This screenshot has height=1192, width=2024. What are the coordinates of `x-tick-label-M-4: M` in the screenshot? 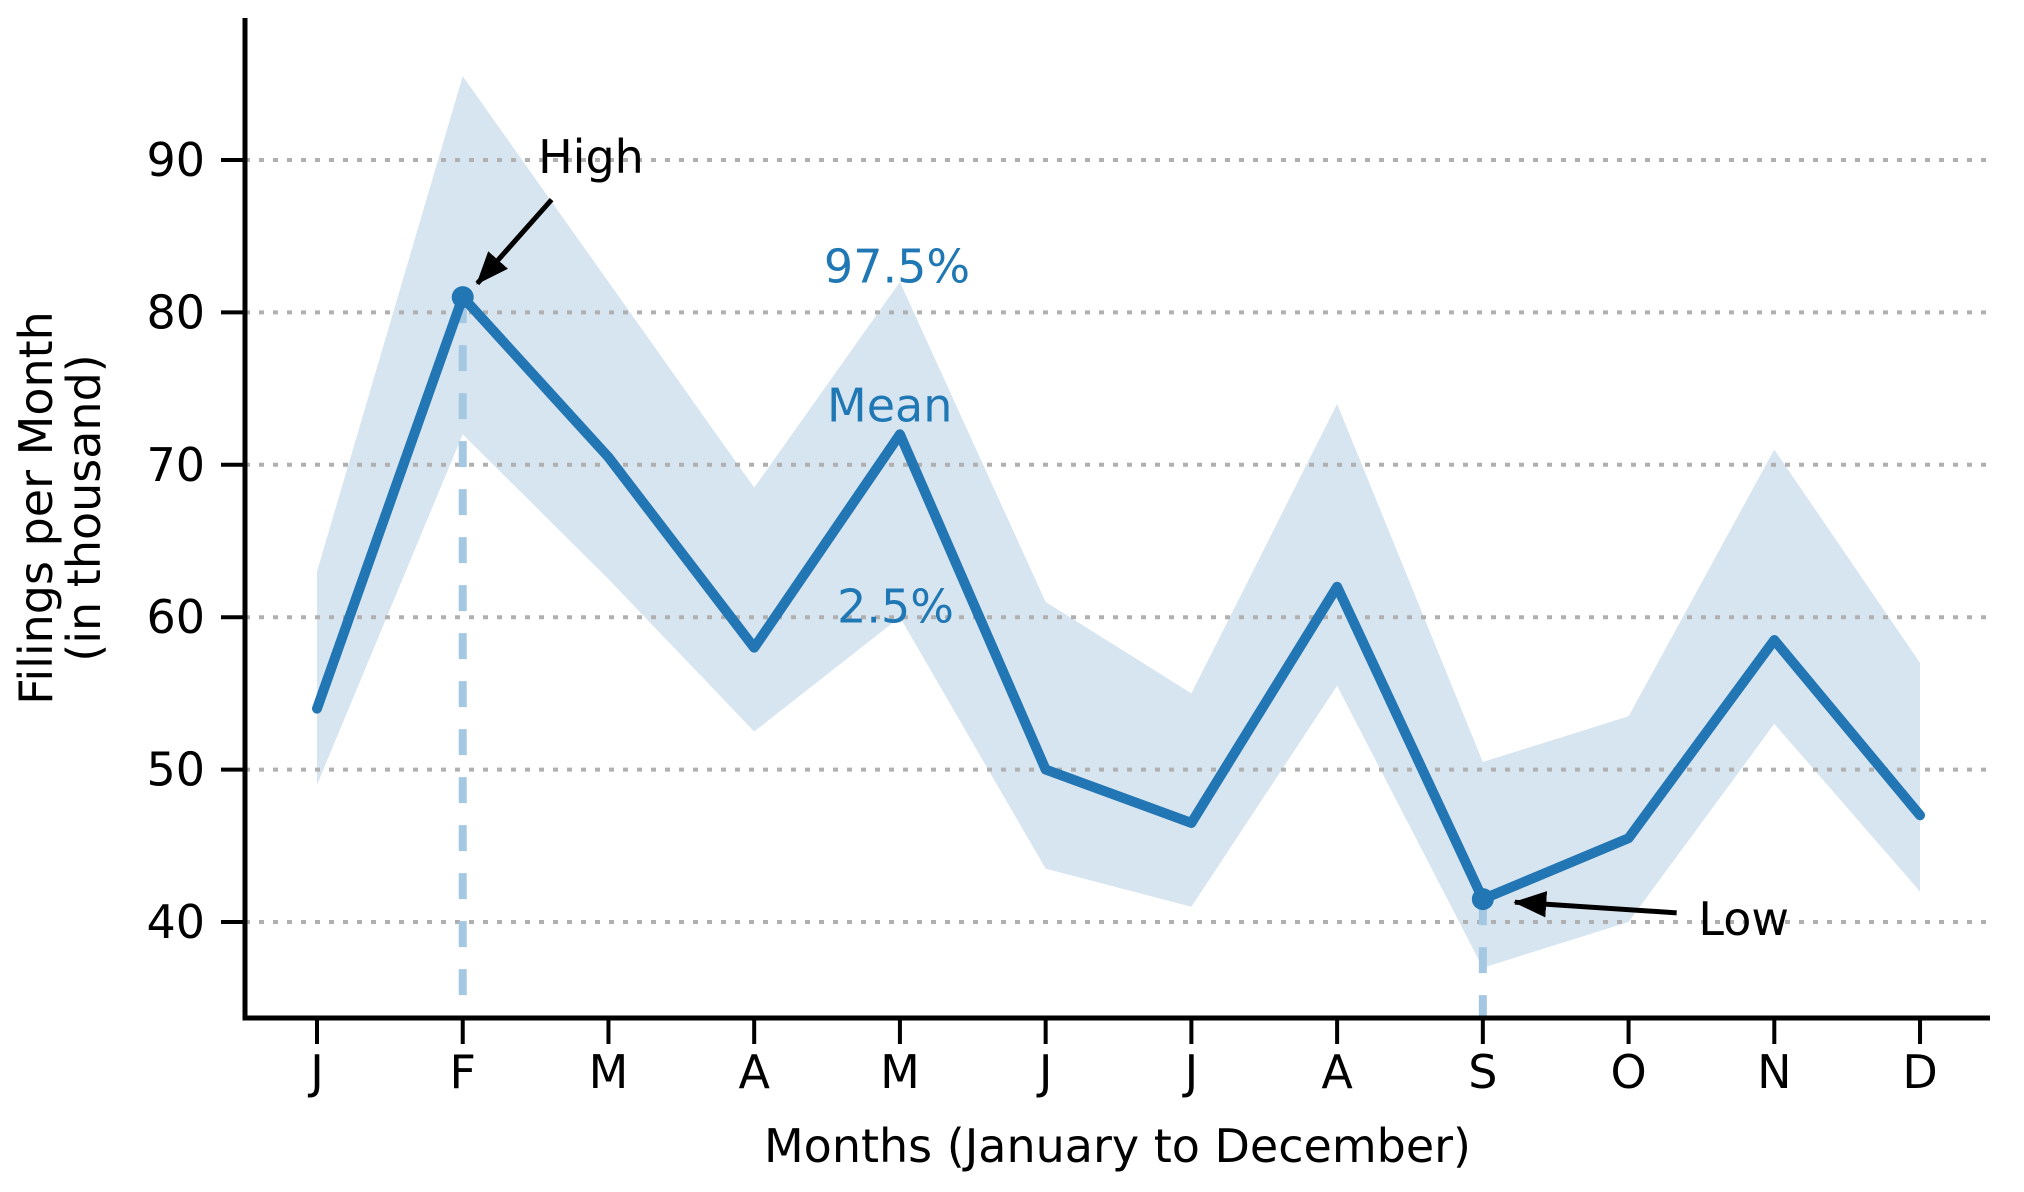 It's located at (900, 1072).